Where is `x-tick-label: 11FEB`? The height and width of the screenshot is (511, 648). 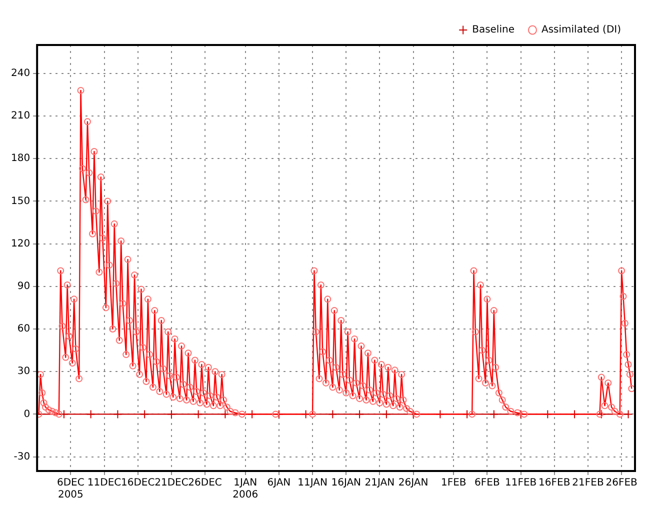
x-tick-label: 11FEB is located at coordinates (520, 483).